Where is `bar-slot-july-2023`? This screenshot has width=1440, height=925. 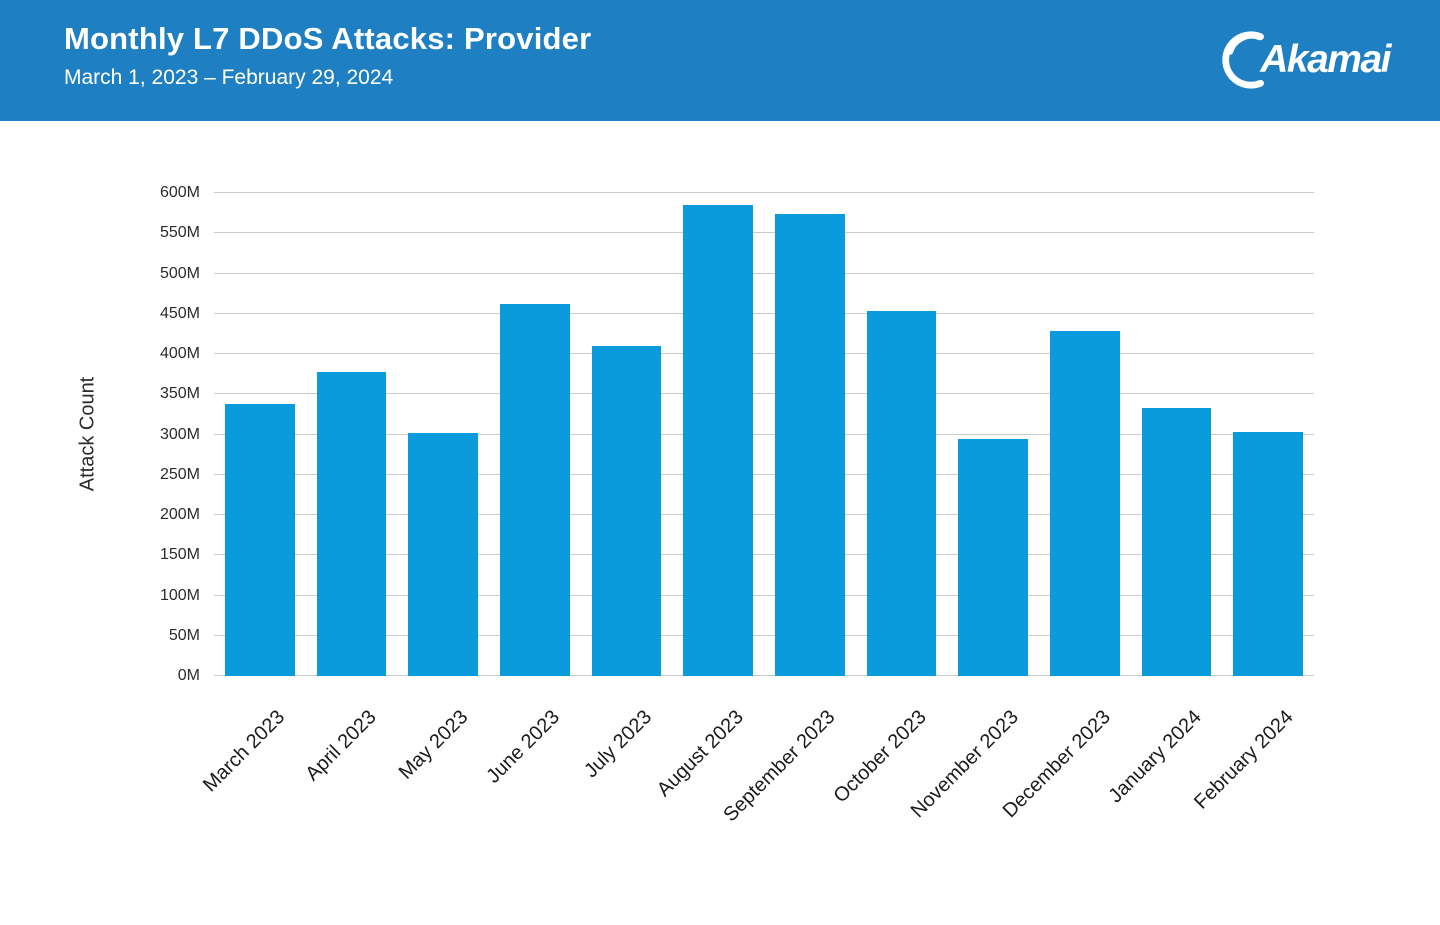 bar-slot-july-2023 is located at coordinates (627, 434).